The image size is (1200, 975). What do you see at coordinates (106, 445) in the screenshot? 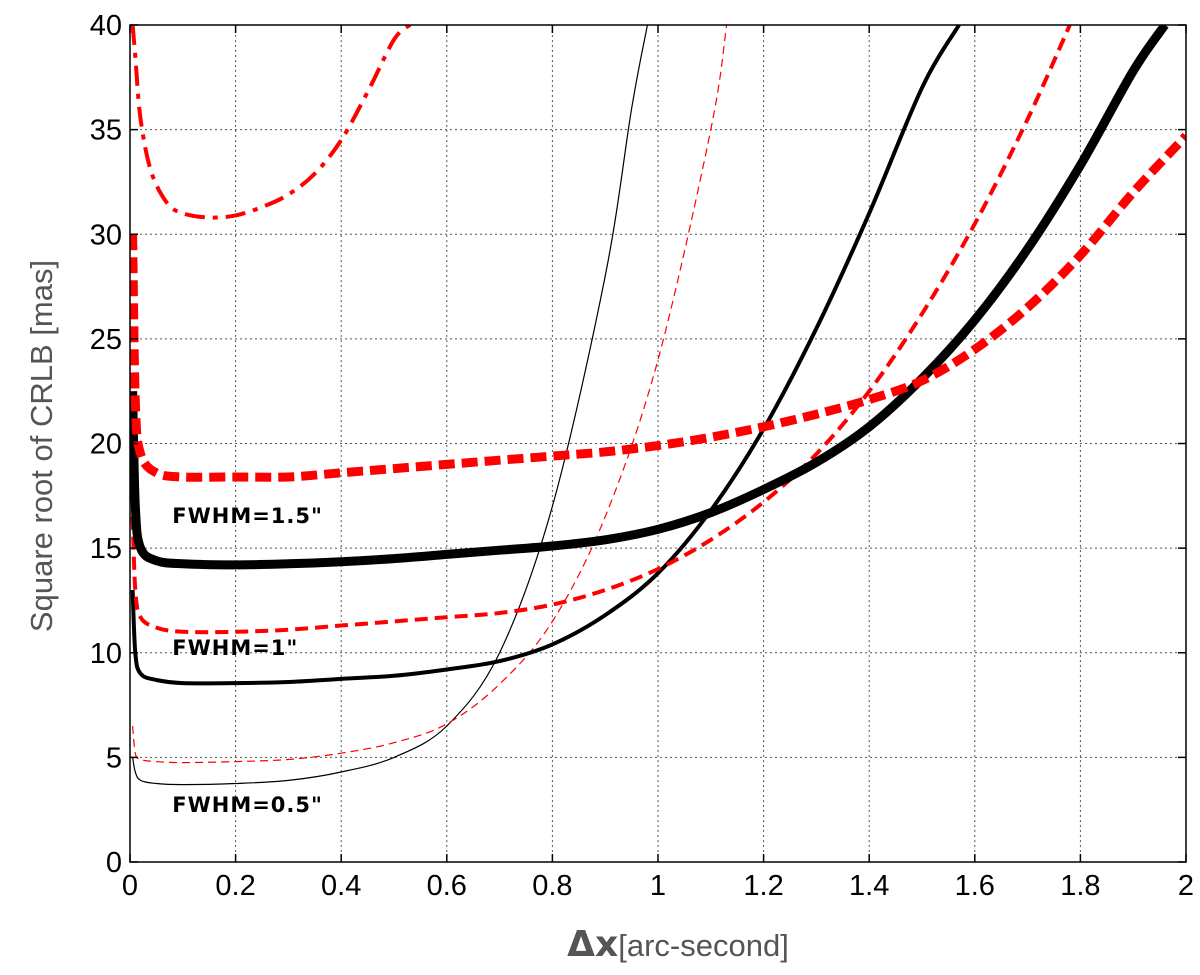
I see `y-tick-label: 20` at bounding box center [106, 445].